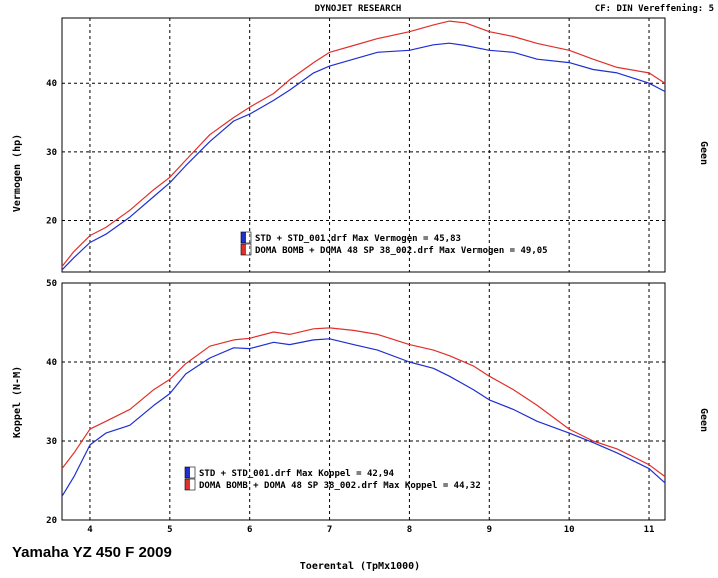 The image size is (718, 578). Describe the element at coordinates (703, 420) in the screenshot. I see `torque-right-label: Geen` at that location.